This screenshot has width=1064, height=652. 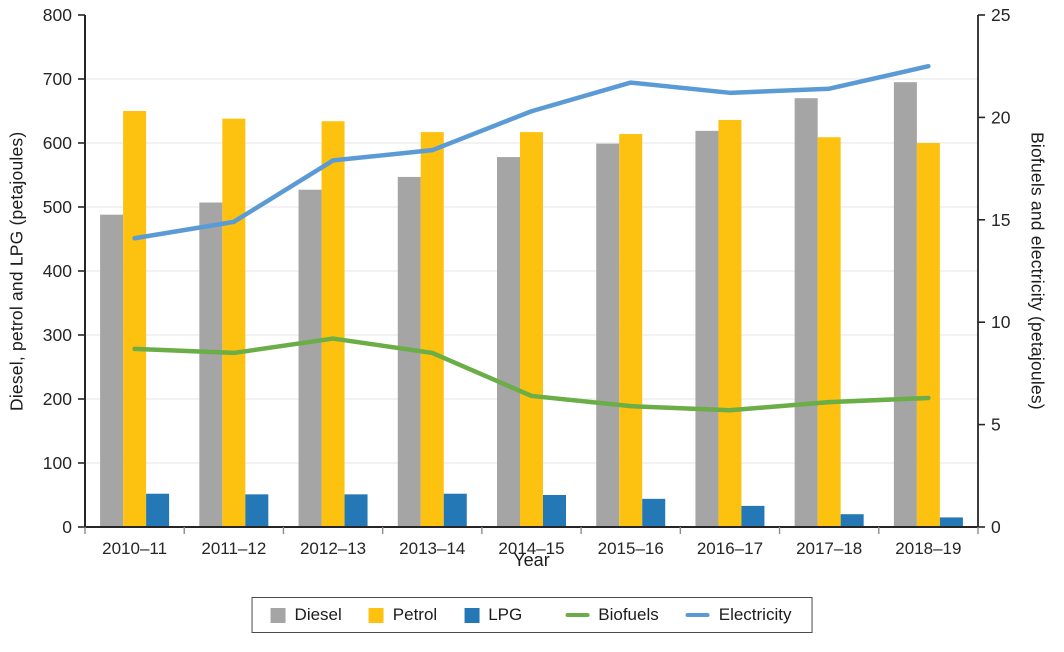 I want to click on bar-diesel-2016–17, so click(x=707, y=328).